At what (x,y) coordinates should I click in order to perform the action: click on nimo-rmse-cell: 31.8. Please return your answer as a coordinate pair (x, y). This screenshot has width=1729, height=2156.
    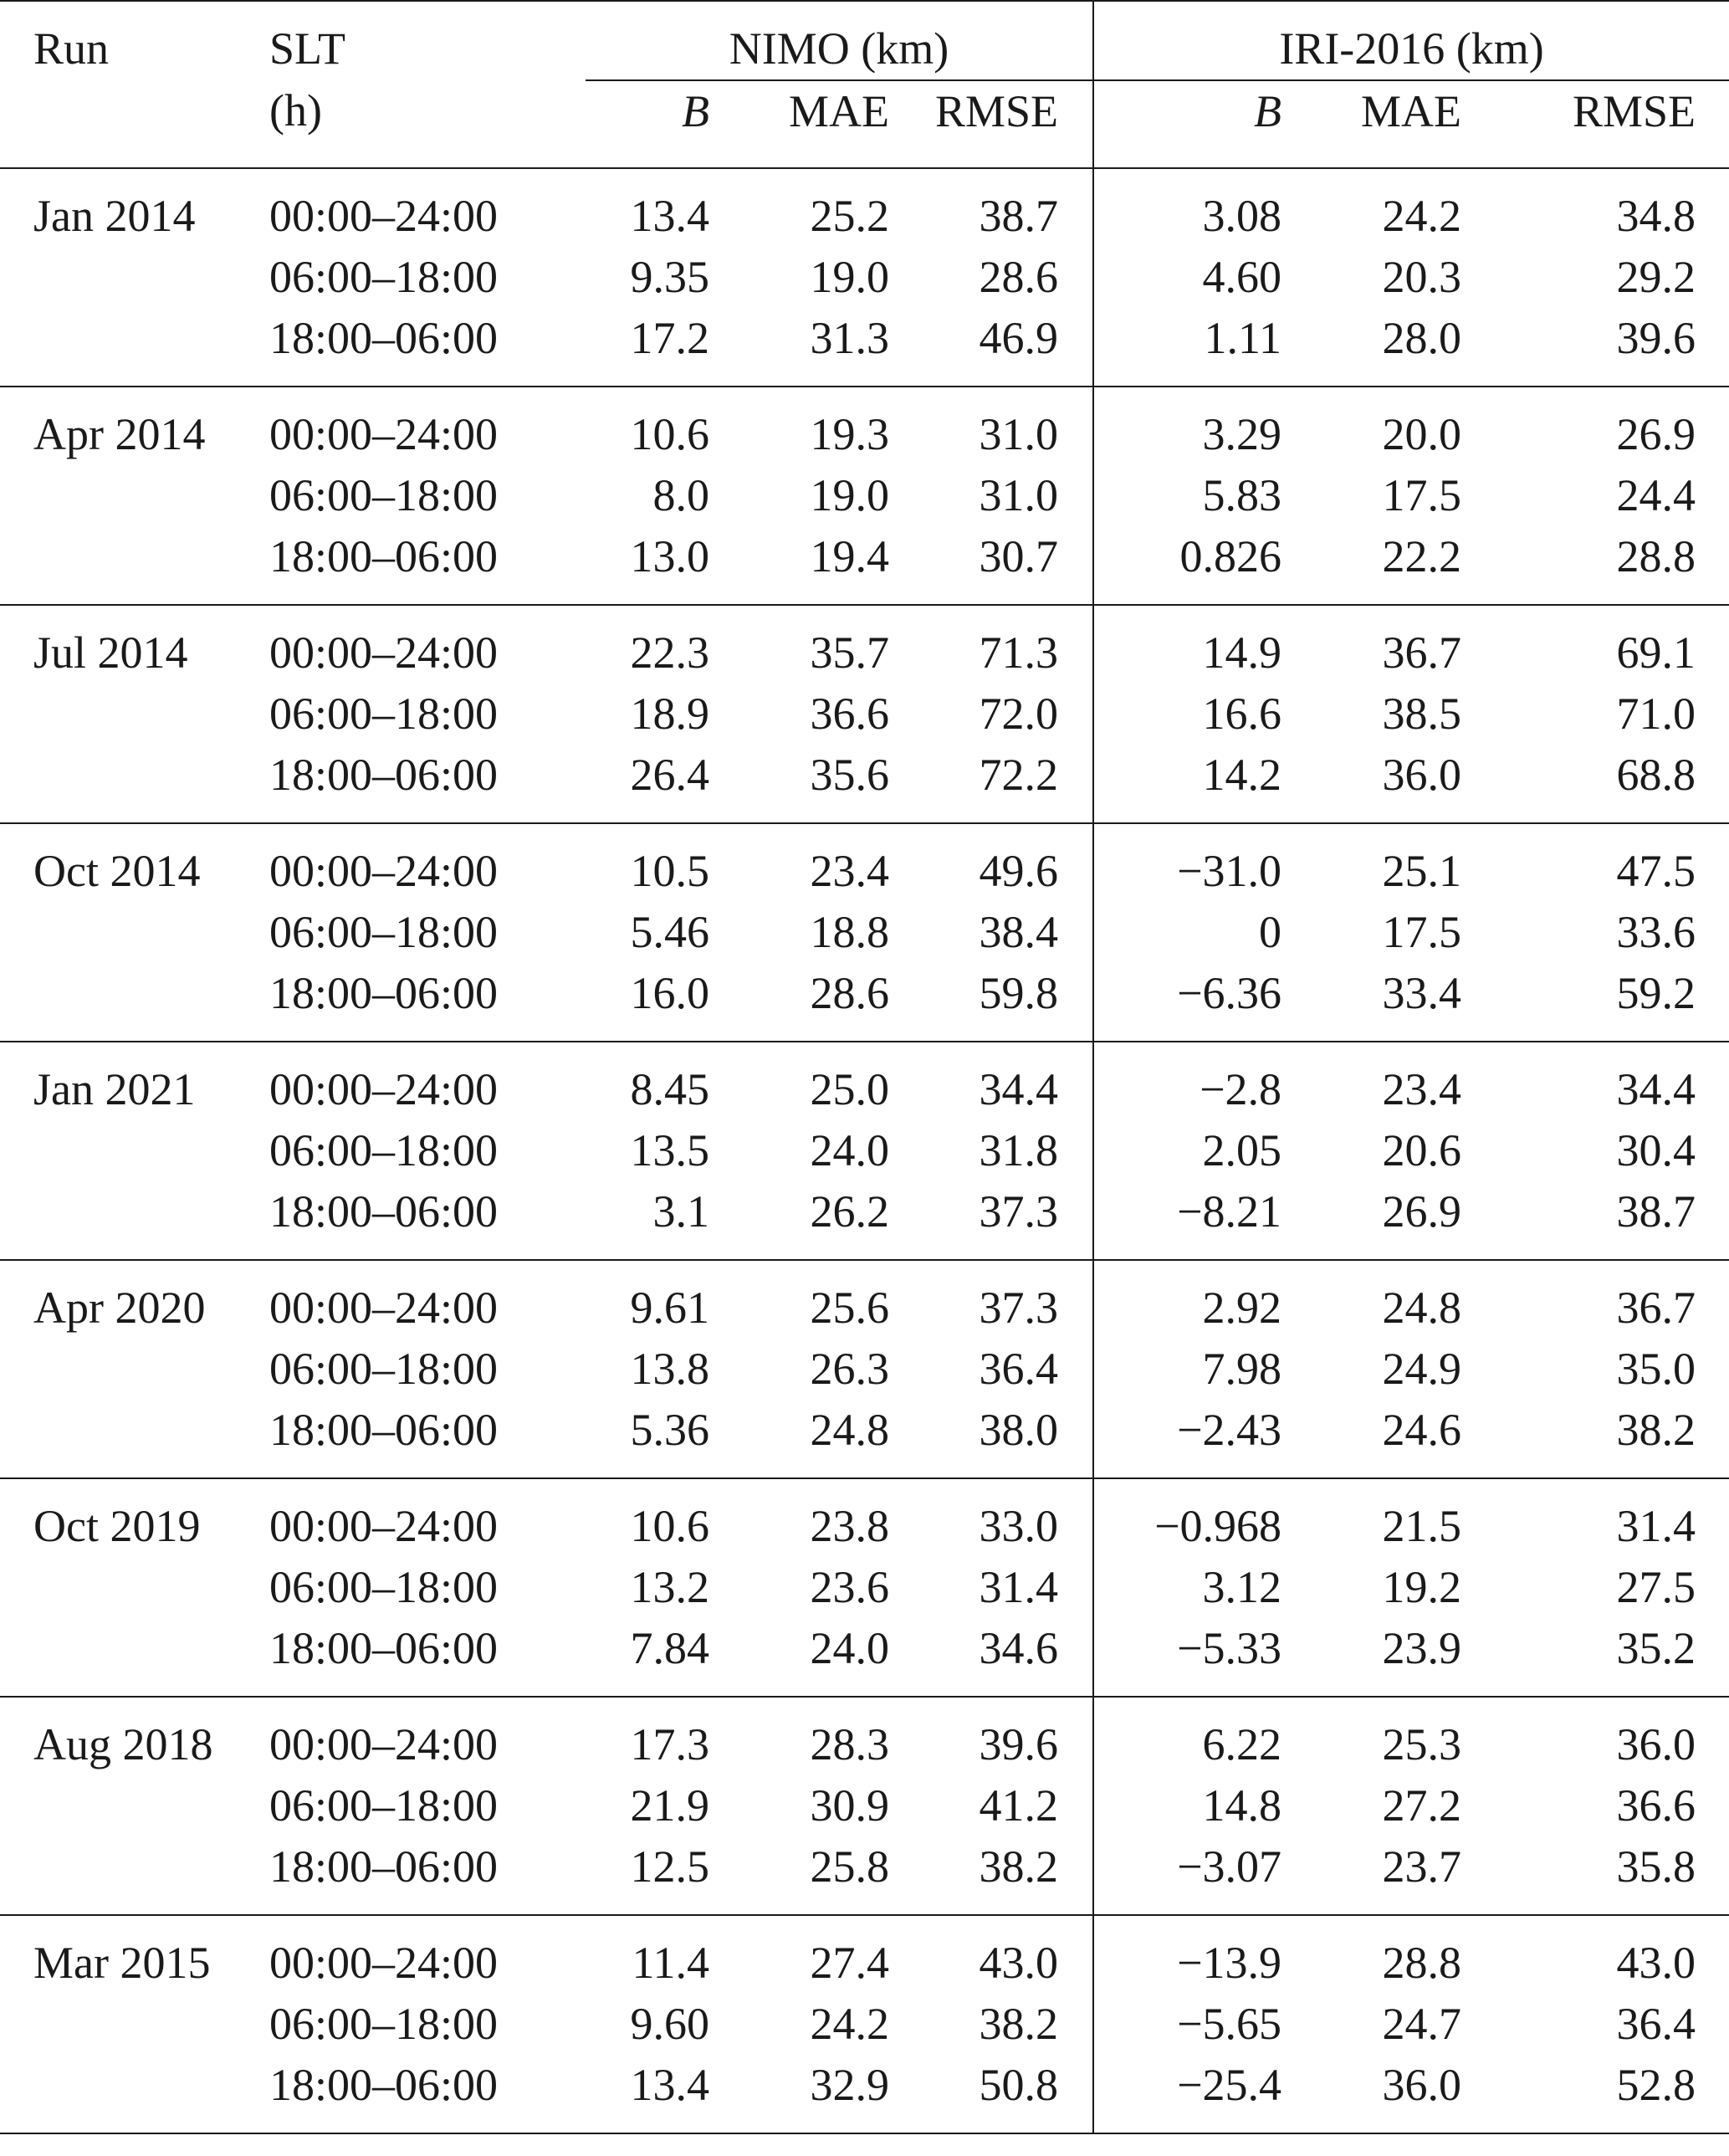
    Looking at the image, I should click on (1019, 1150).